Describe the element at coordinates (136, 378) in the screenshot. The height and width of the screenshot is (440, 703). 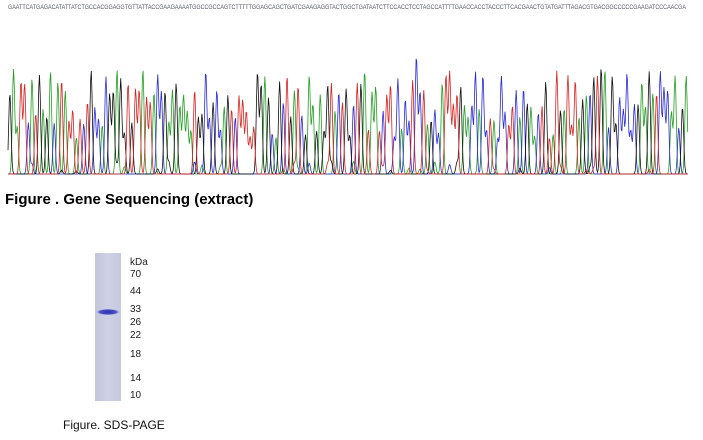
I see `marker-label: 14` at that location.